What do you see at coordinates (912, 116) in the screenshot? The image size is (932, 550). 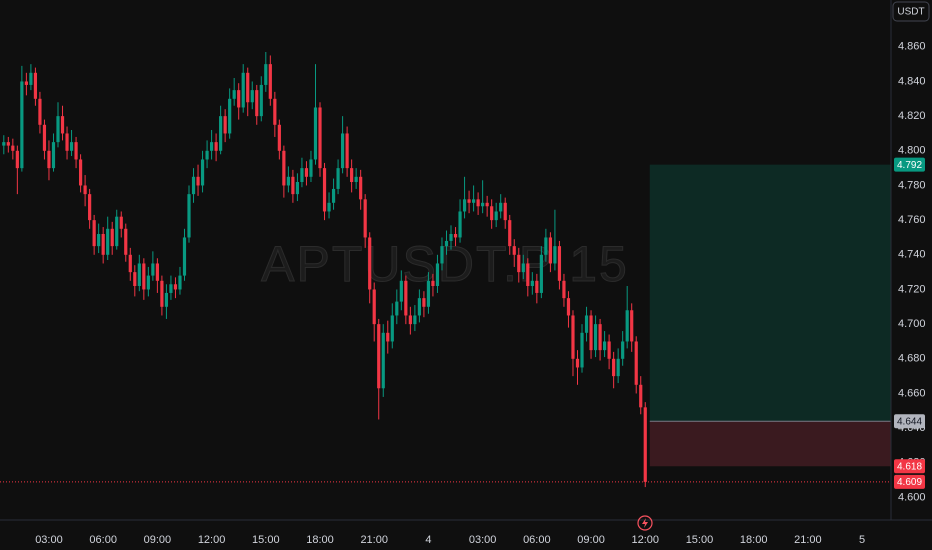 I see `y-tick-label: 4.820` at bounding box center [912, 116].